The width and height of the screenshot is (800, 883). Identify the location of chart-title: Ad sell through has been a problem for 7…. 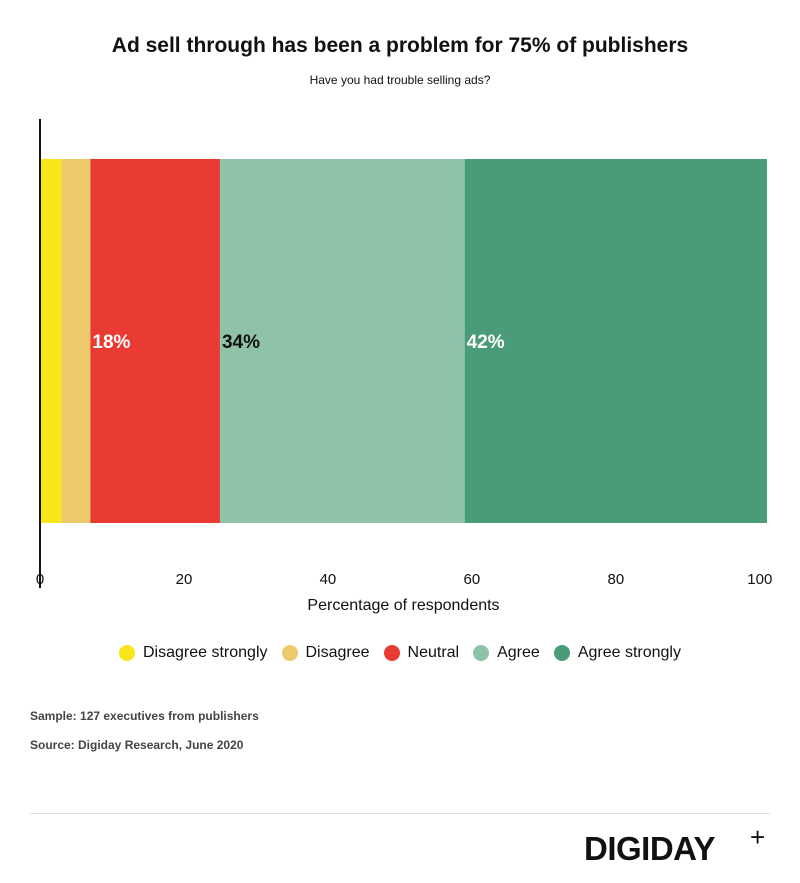
(400, 45).